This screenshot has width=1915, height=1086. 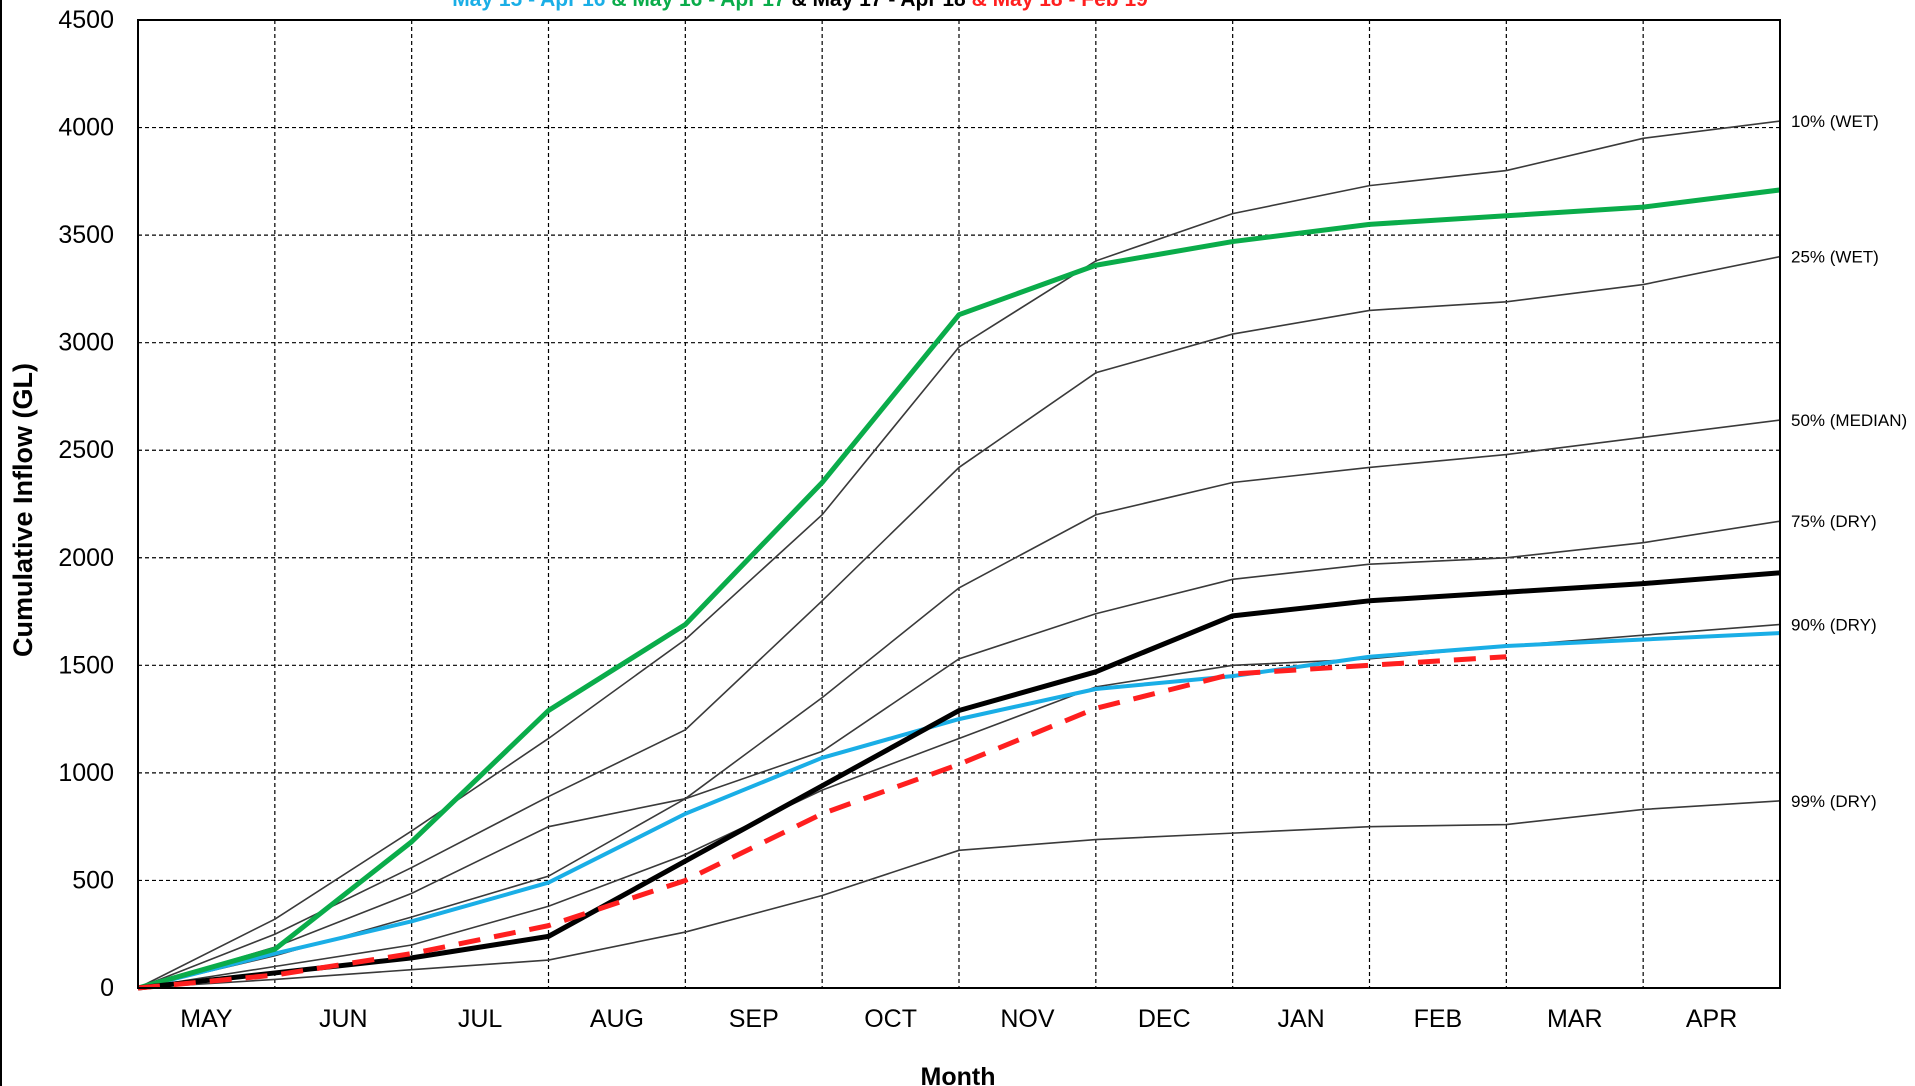 I want to click on x-tick-label: OCT, so click(x=890, y=1019).